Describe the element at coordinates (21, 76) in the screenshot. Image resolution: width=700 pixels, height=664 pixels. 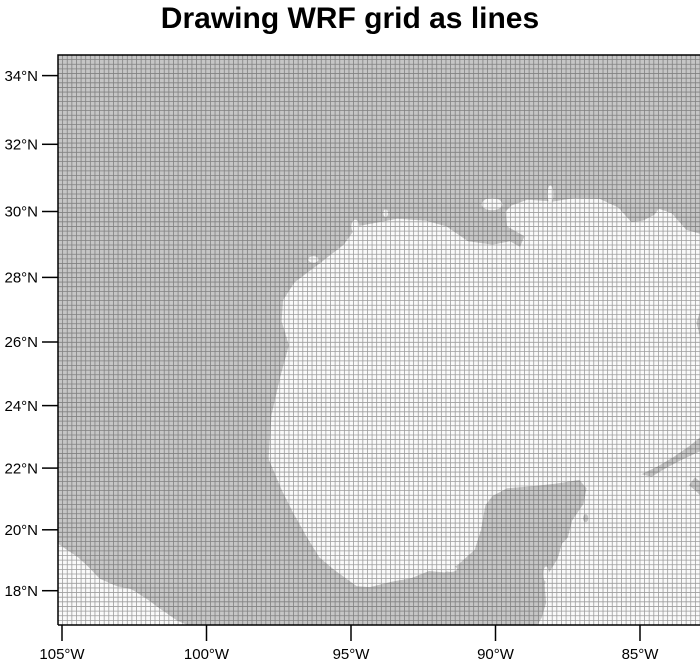
I see `y-tick-label: 34°N` at that location.